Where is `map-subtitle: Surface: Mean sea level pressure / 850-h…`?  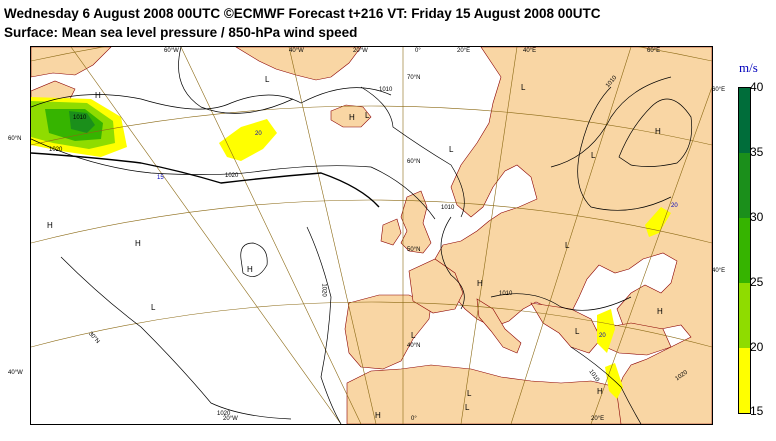
map-subtitle: Surface: Mean sea level pressure / 850-h… is located at coordinates (181, 32).